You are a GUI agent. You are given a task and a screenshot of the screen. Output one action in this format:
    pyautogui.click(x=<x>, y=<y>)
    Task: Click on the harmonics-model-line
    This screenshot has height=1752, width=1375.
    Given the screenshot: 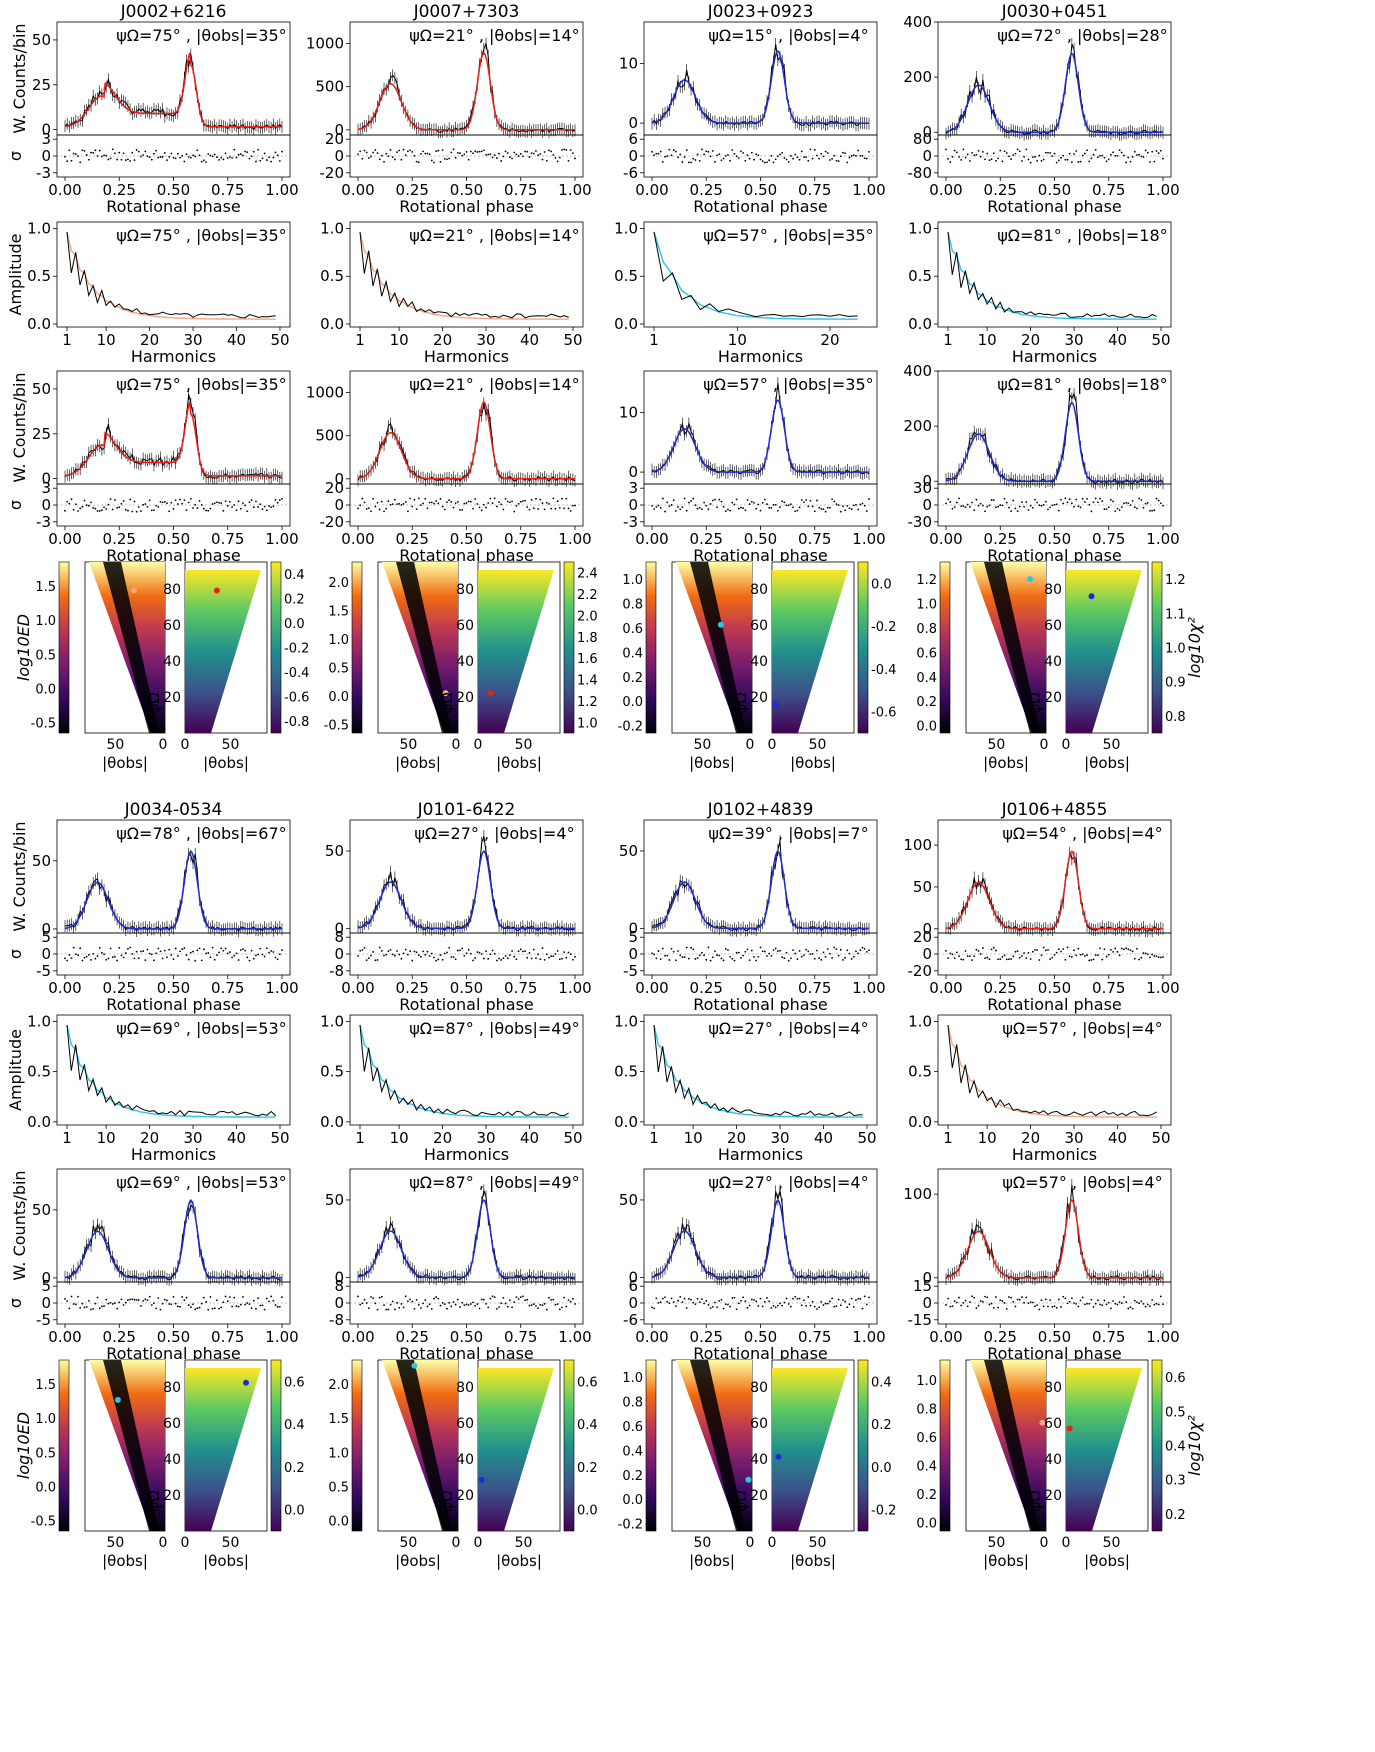 What is the action you would take?
    pyautogui.click(x=758, y=1071)
    